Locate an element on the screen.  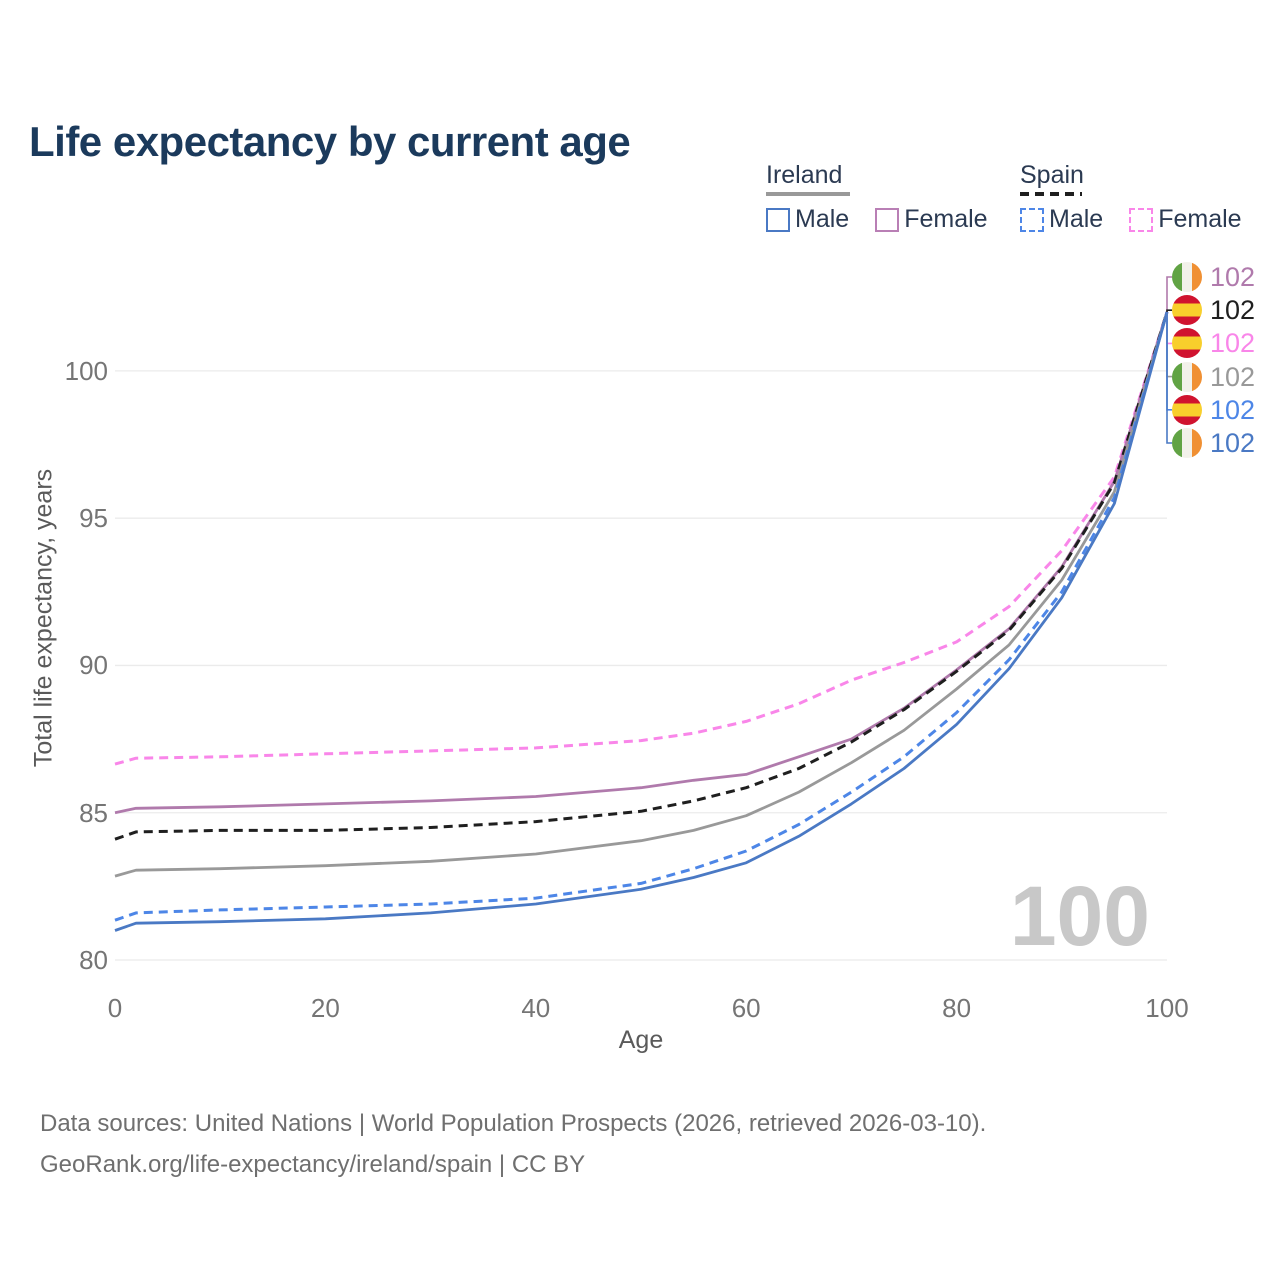
hovered-age-watermark: 100 is located at coordinates (1079, 916).